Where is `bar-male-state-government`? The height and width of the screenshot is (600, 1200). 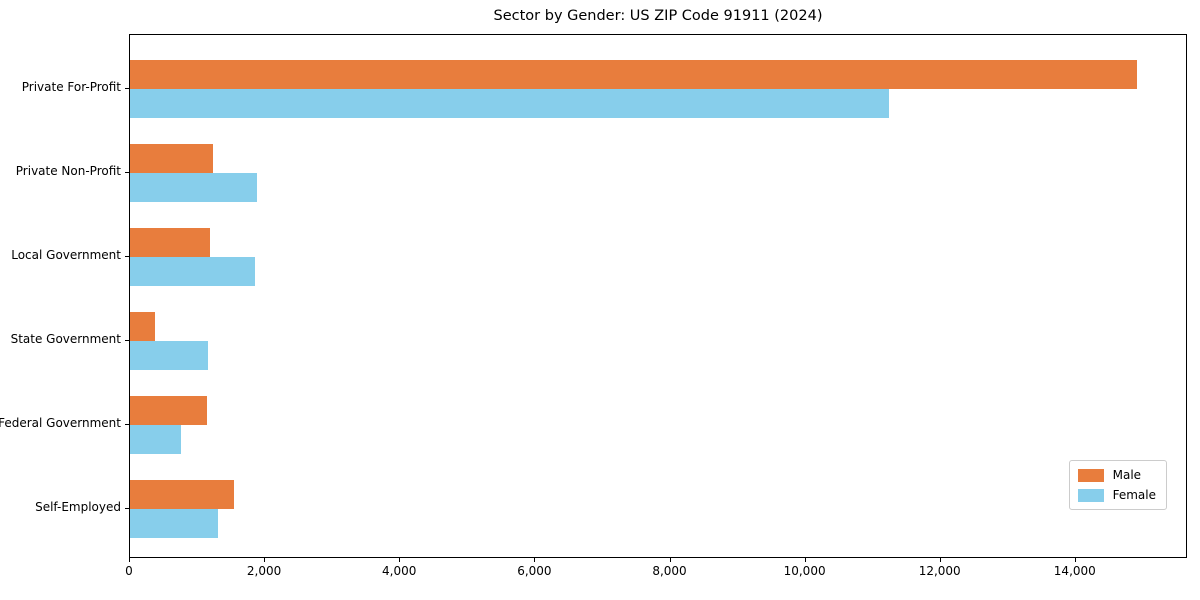 bar-male-state-government is located at coordinates (142, 326).